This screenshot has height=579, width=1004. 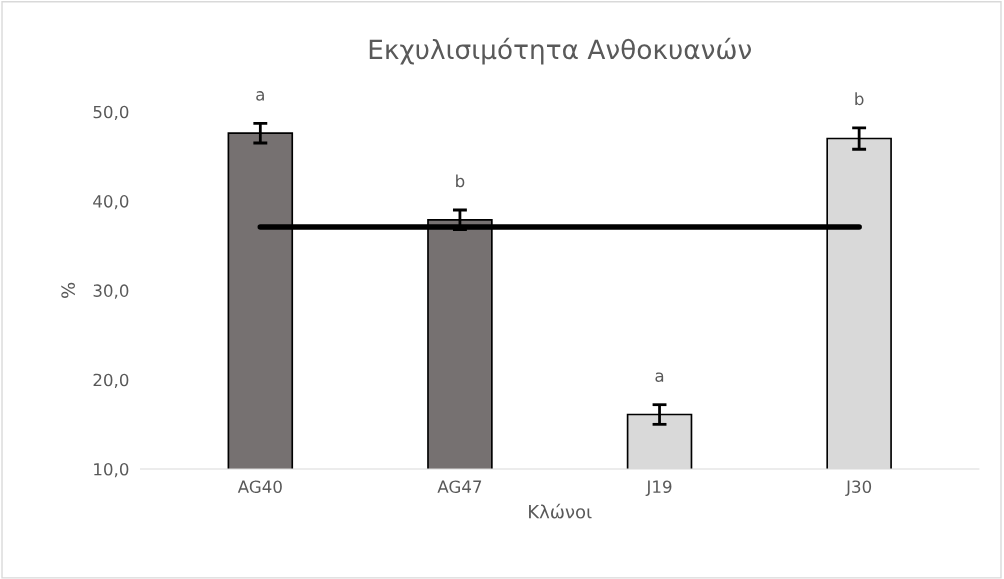 What do you see at coordinates (111, 202) in the screenshot?
I see `y-tick-label: 40,0` at bounding box center [111, 202].